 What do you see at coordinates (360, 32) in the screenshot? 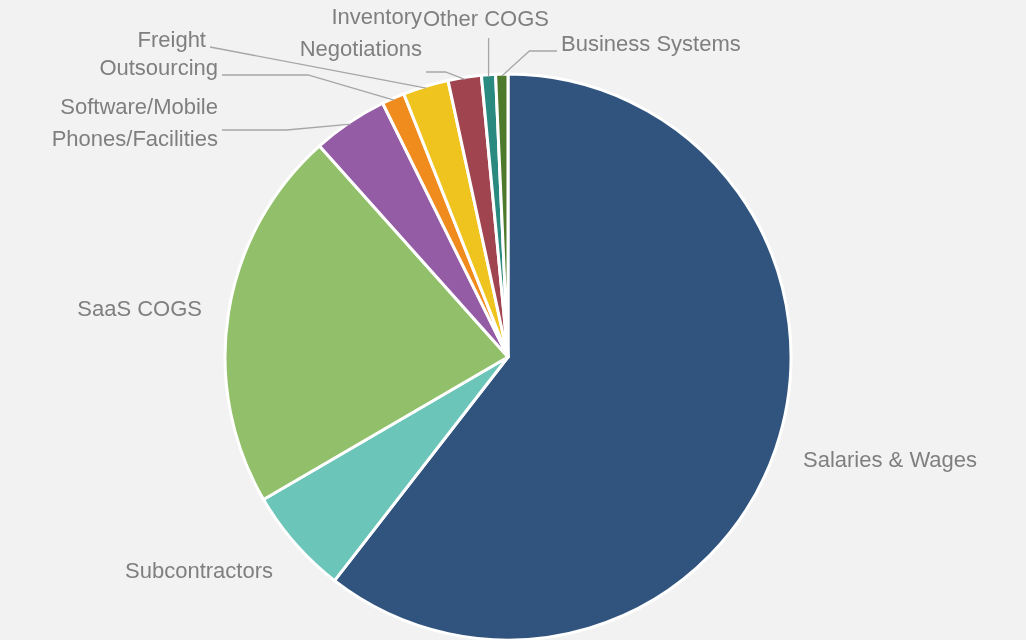
I see `slice-label: Inventory Negotiations` at bounding box center [360, 32].